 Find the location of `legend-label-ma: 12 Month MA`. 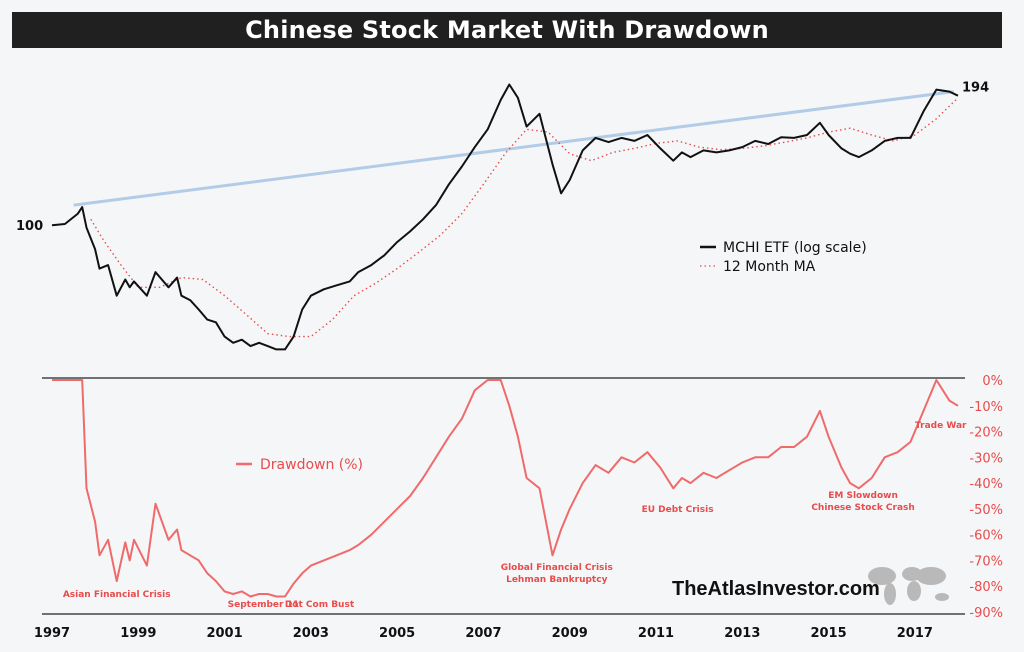

legend-label-ma: 12 Month MA is located at coordinates (769, 267).